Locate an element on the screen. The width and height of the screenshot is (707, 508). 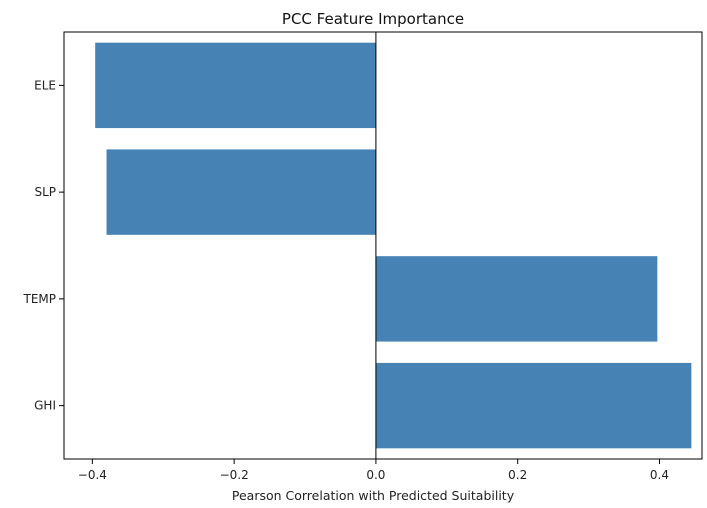
x-tick-label: −0.4 is located at coordinates (92, 475).